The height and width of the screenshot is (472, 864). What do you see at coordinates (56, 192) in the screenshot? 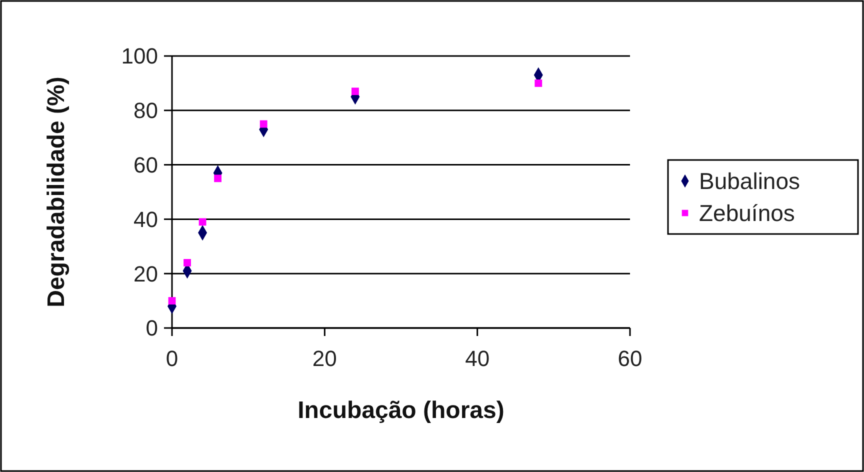
I see `y-axis-title: Degradabilidade (%)` at bounding box center [56, 192].